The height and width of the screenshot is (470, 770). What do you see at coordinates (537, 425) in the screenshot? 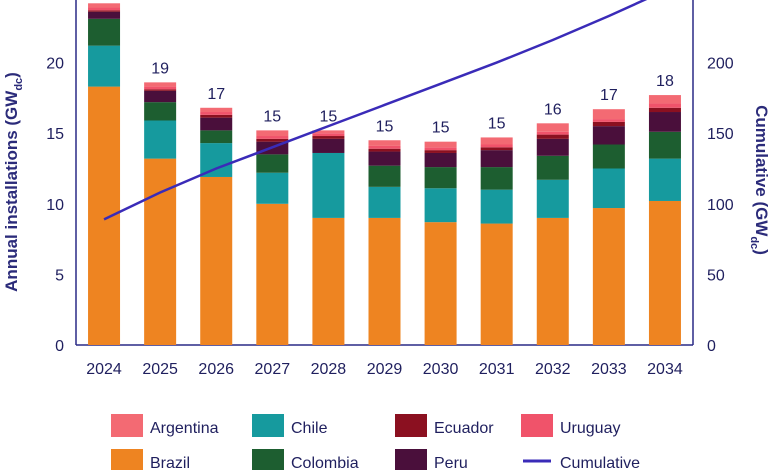
I see `legend-swatch-uruguay` at bounding box center [537, 425].